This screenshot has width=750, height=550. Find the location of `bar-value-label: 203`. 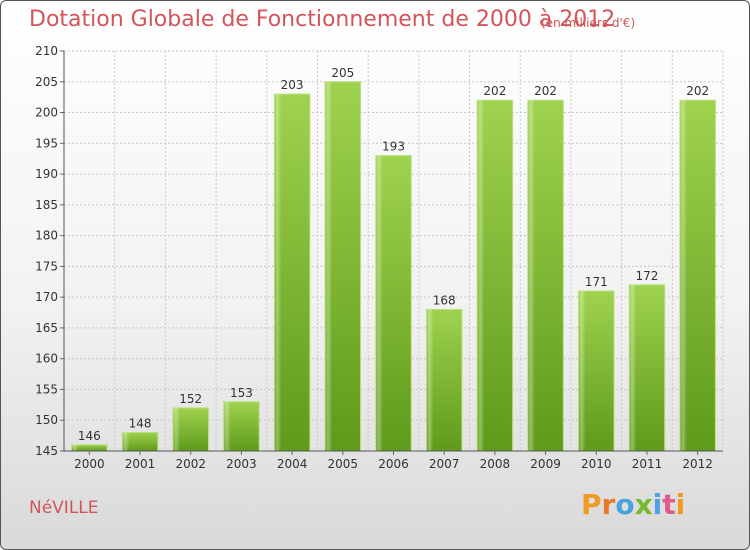

bar-value-label: 203 is located at coordinates (292, 85).